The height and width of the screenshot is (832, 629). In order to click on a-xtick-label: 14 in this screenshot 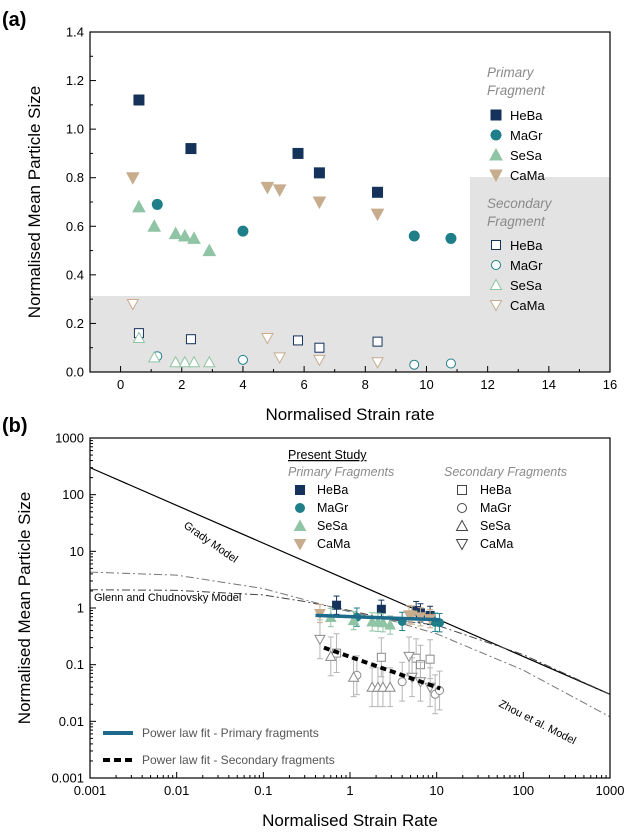, I will do `click(549, 384)`.